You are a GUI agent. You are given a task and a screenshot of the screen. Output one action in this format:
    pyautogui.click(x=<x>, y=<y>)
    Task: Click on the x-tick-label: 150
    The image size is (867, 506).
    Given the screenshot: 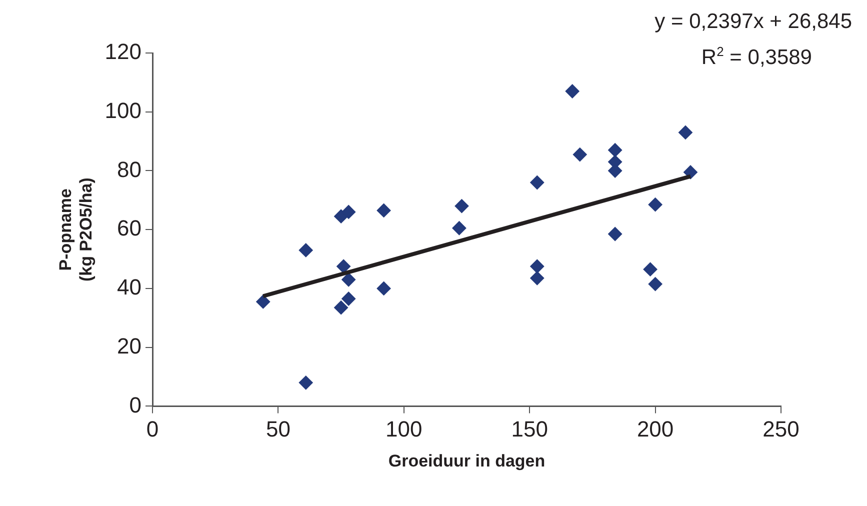 What is the action you would take?
    pyautogui.click(x=529, y=429)
    